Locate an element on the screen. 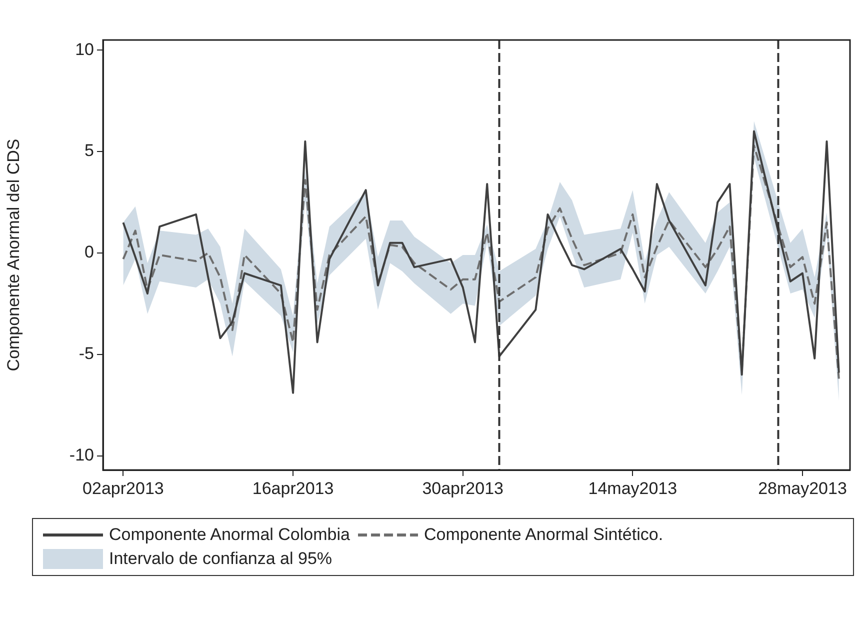 Image resolution: width=864 pixels, height=632 pixels. x-tick-label: 14may2013 is located at coordinates (633, 488).